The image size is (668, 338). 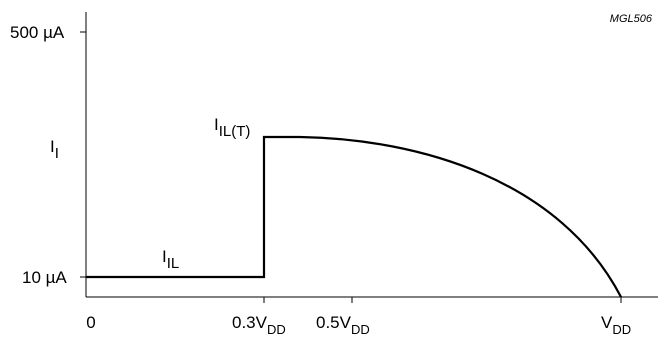 What do you see at coordinates (54, 149) in the screenshot?
I see `y-axis-label: II` at bounding box center [54, 149].